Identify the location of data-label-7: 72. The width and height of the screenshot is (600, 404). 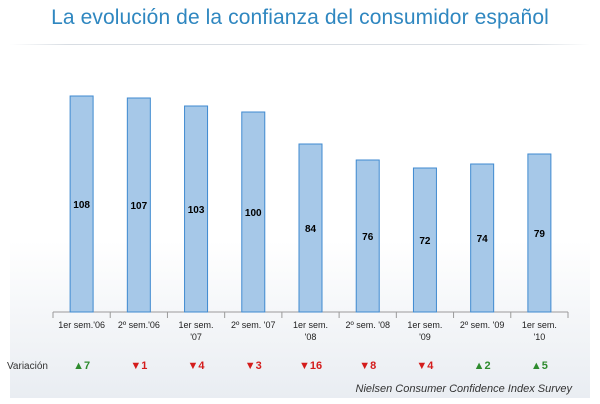
(425, 241).